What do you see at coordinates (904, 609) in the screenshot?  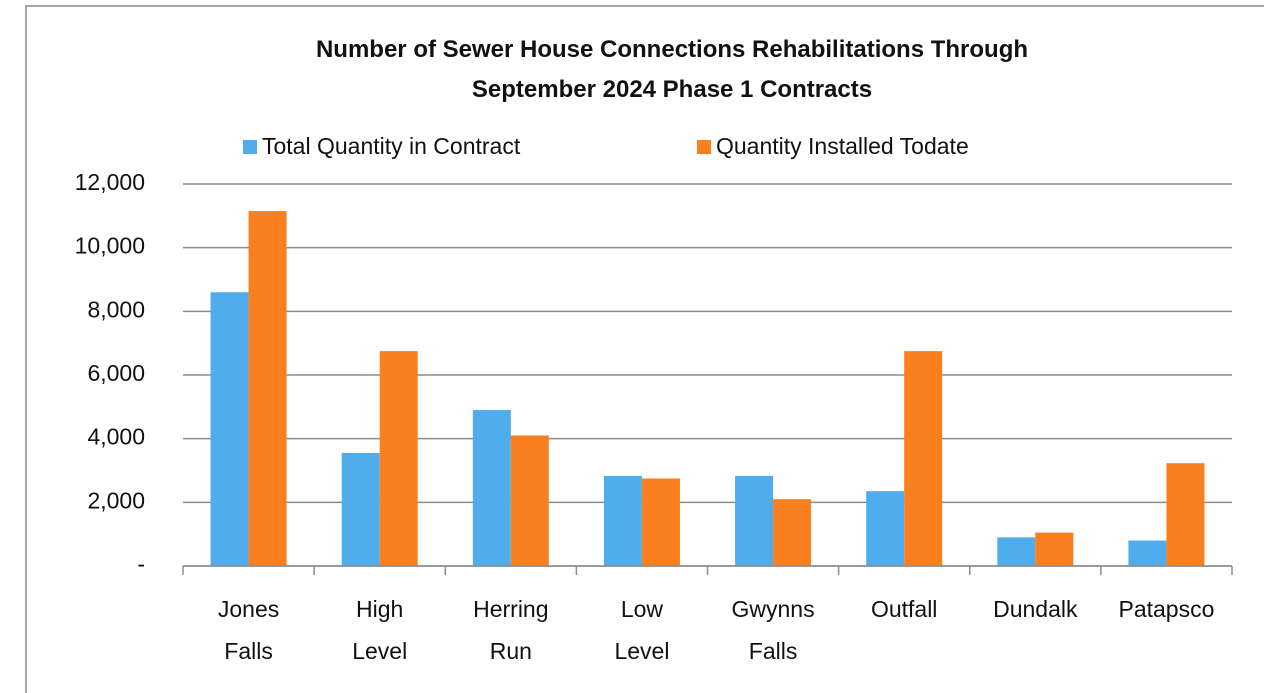 I see `x-tick-label: Outfall` at bounding box center [904, 609].